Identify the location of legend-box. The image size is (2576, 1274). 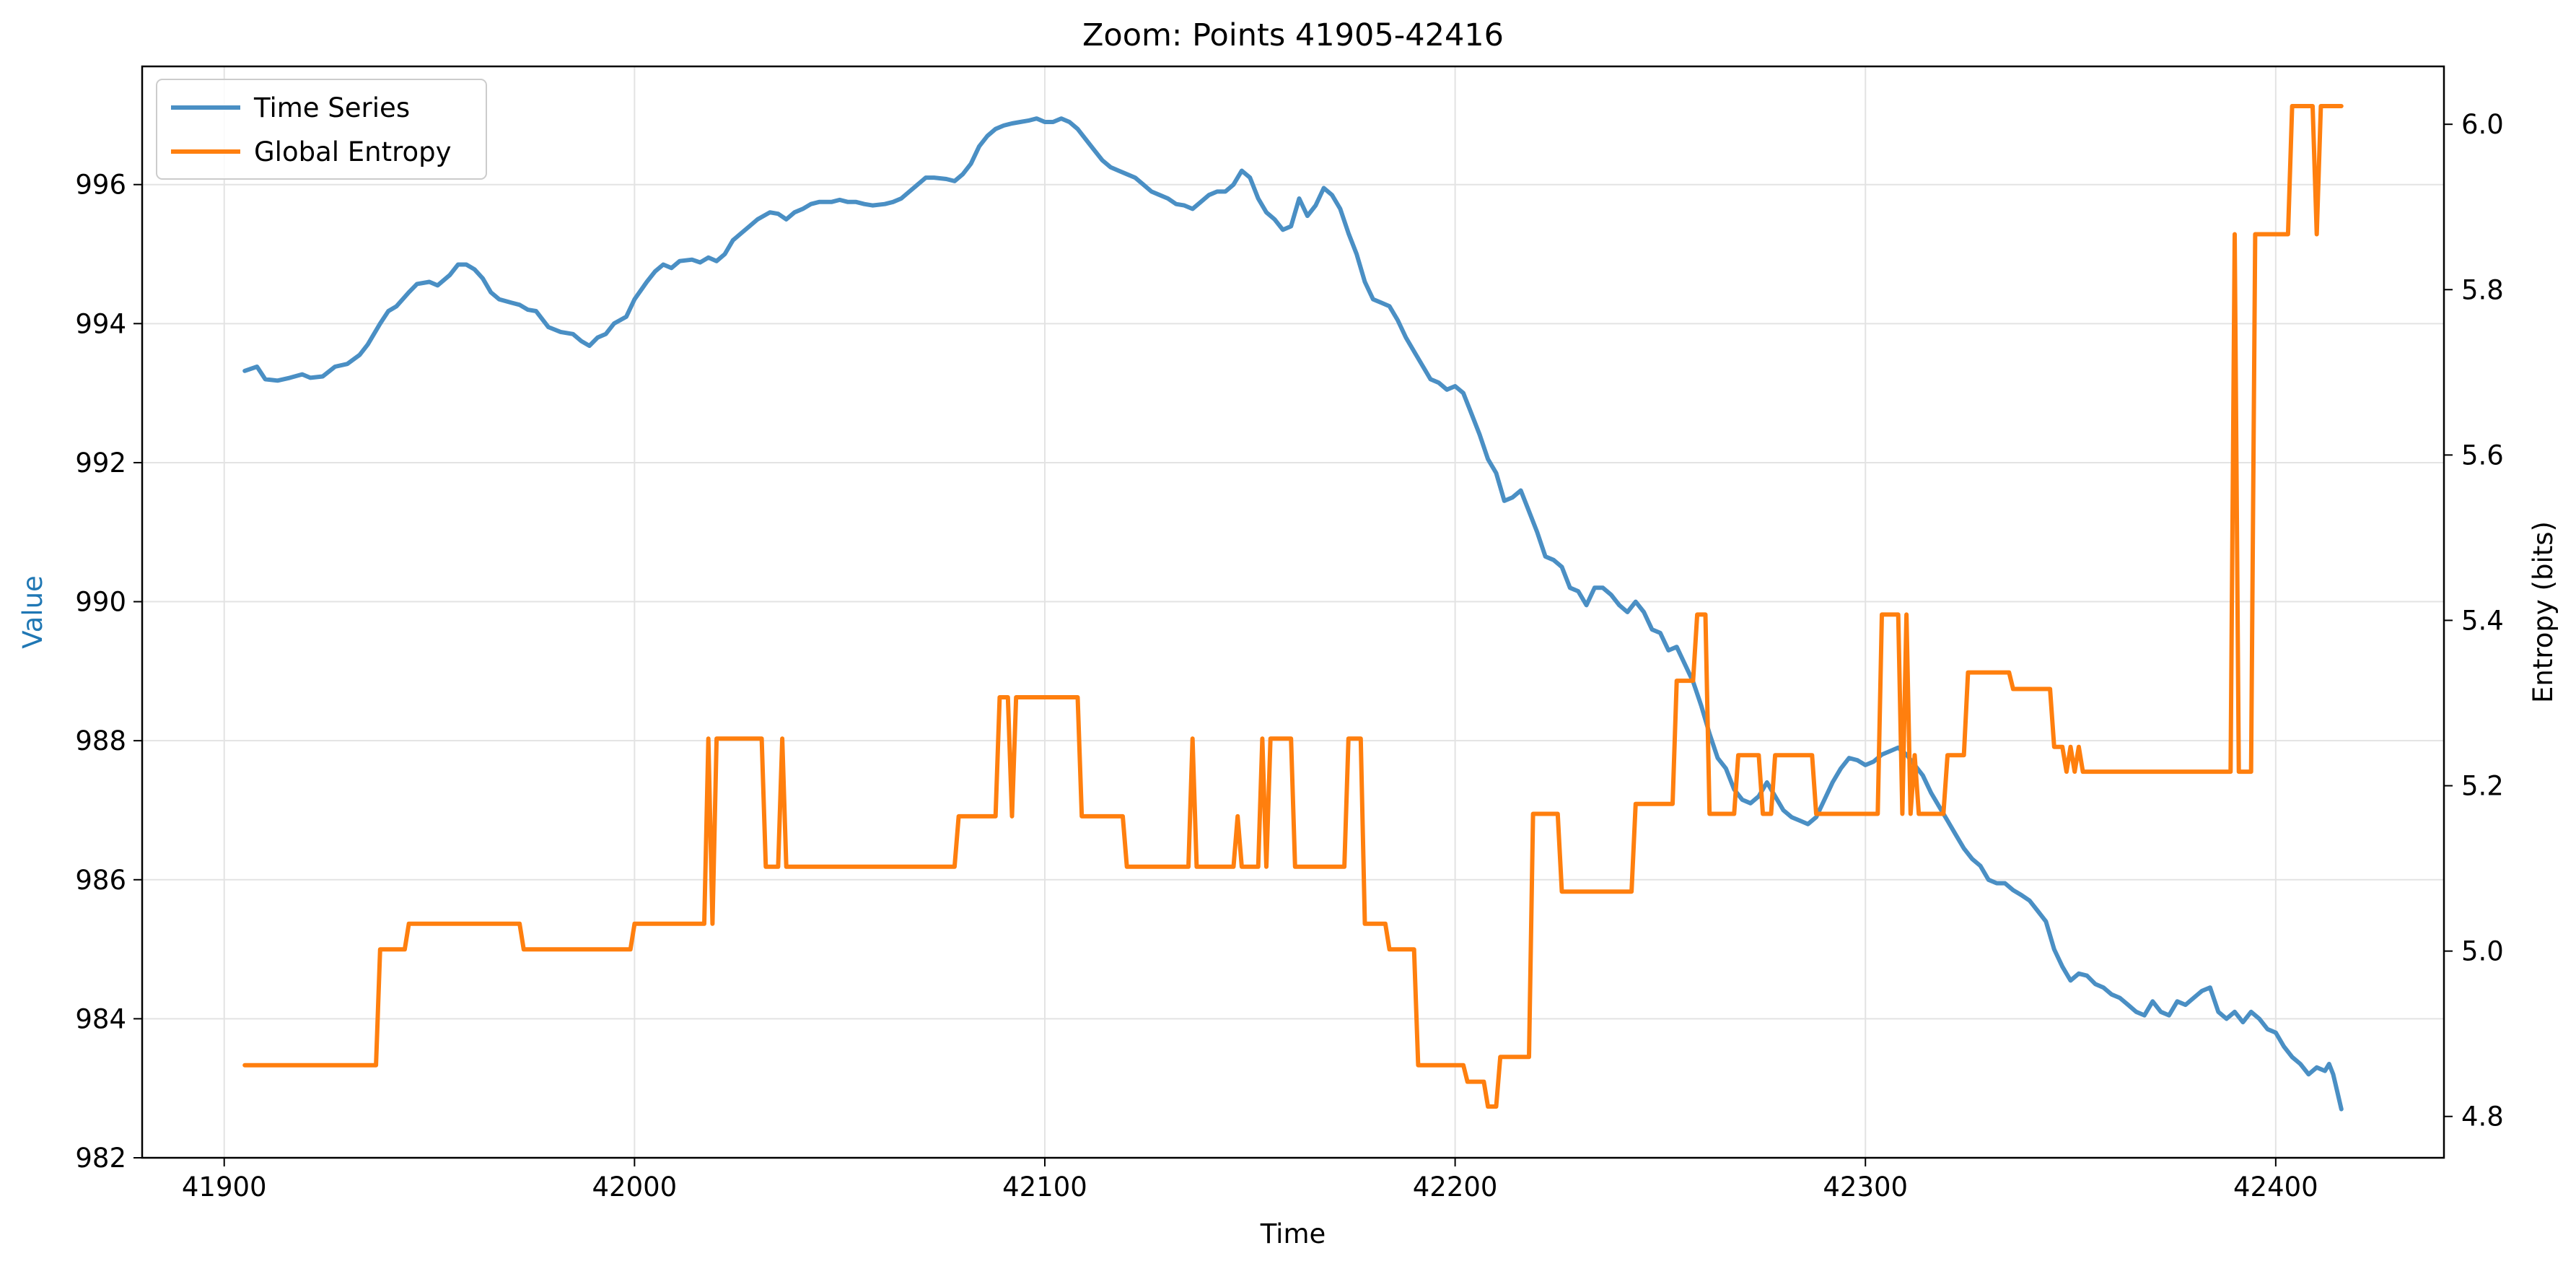
(321, 129).